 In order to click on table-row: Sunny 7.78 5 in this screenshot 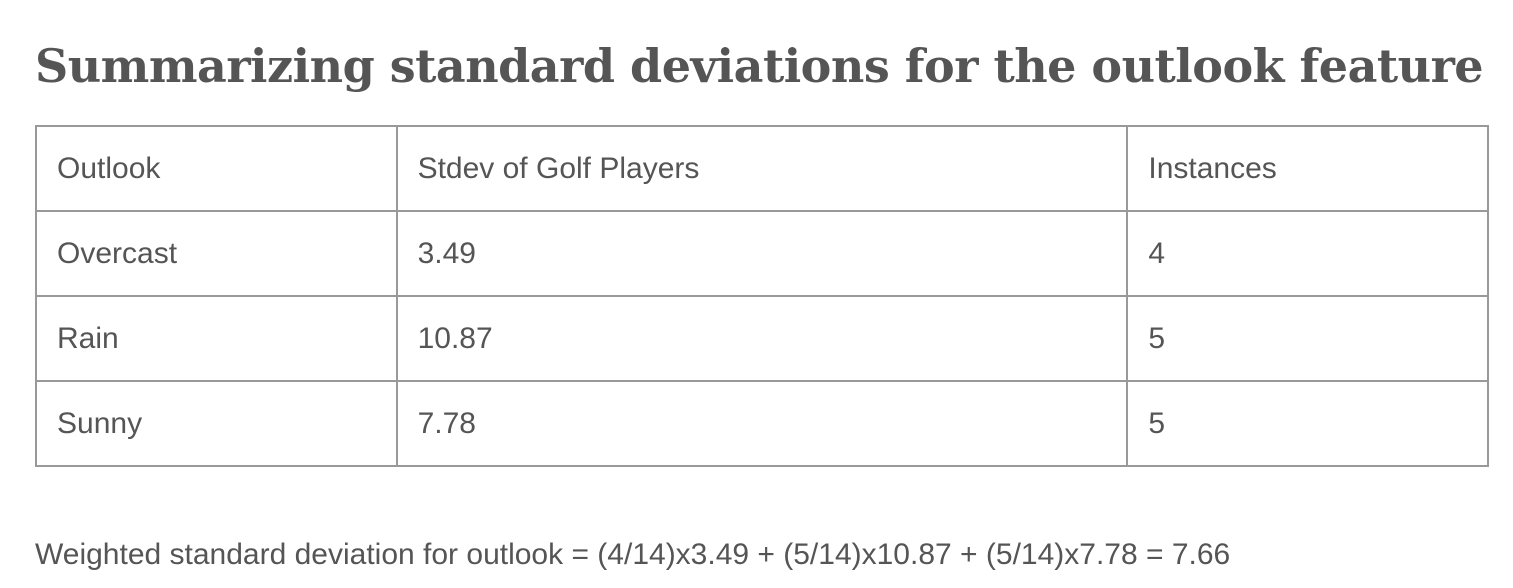, I will do `click(762, 423)`.